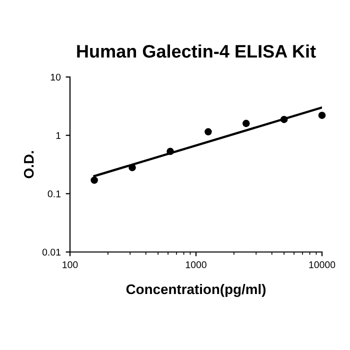  I want to click on x-tick-label: 100, so click(70, 264).